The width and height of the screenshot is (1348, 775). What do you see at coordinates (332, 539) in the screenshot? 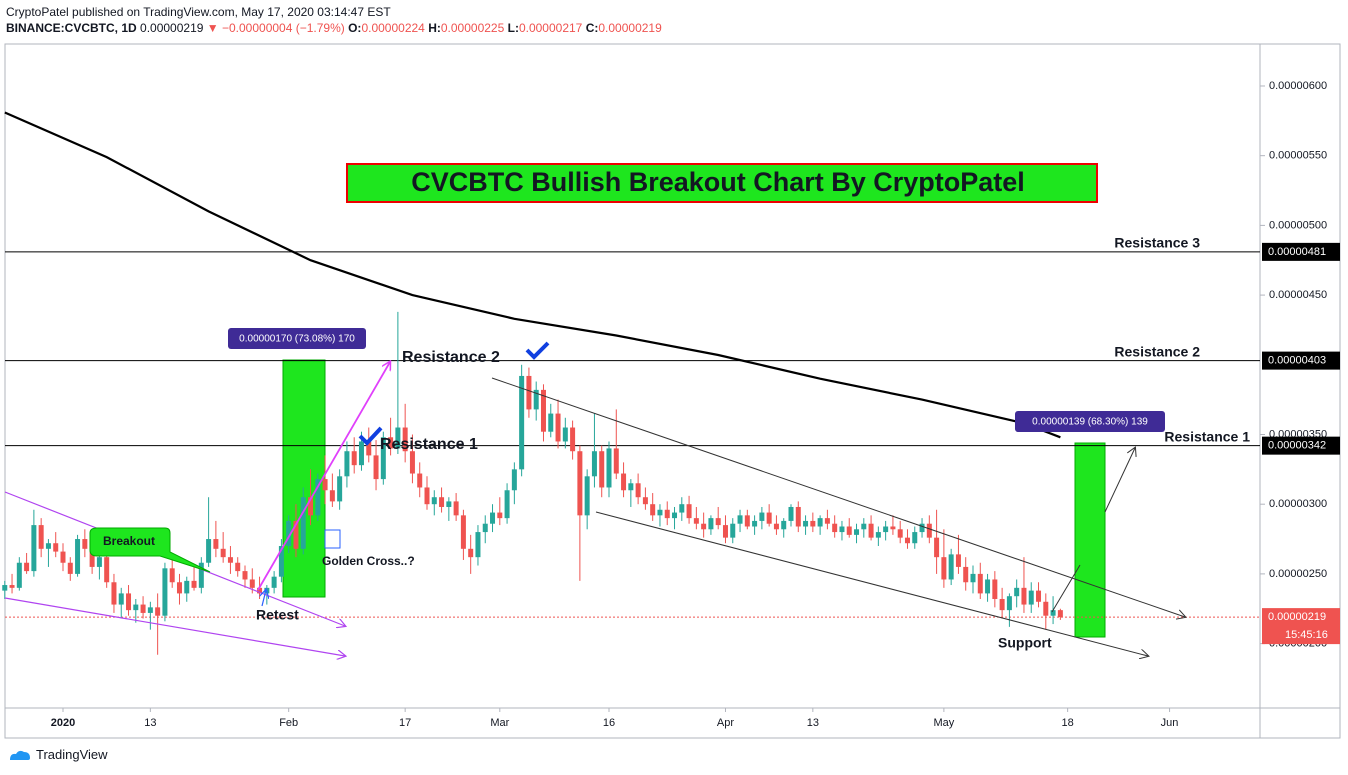
I see `cross-box` at bounding box center [332, 539].